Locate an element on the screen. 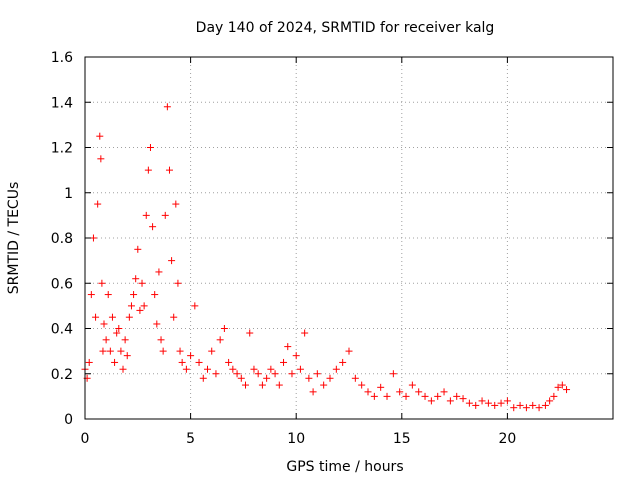  y-tick-label: 0.8 is located at coordinates (62, 239).